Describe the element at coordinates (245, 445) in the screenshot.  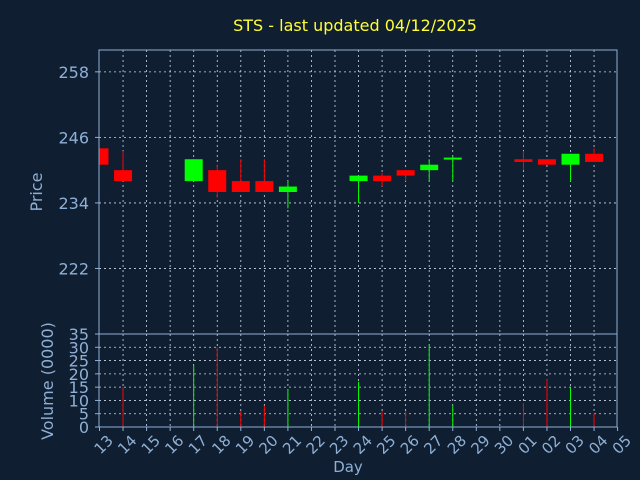
I see `day-tick-label: 19` at that location.